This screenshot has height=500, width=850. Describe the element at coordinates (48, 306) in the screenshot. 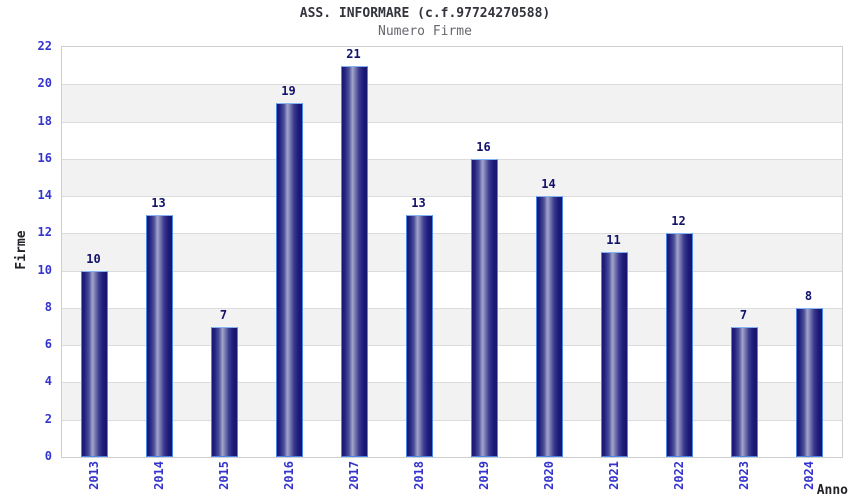

I see `y-tick-label: 8` at that location.